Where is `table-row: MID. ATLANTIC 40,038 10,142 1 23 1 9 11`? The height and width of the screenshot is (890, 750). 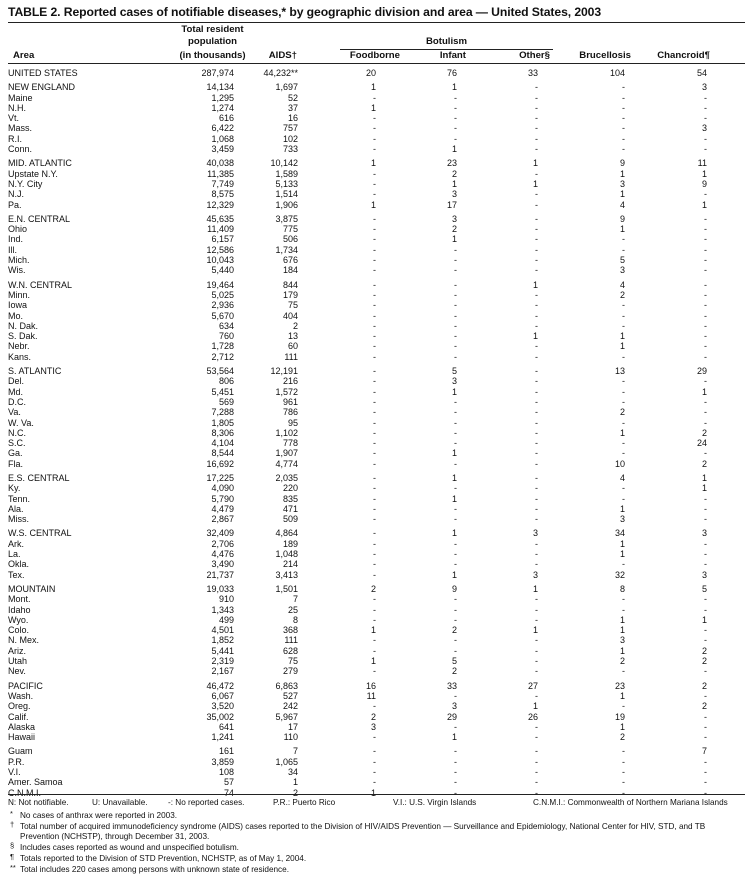 table-row: MID. ATLANTIC 40,038 10,142 1 23 1 9 11 is located at coordinates (376, 163).